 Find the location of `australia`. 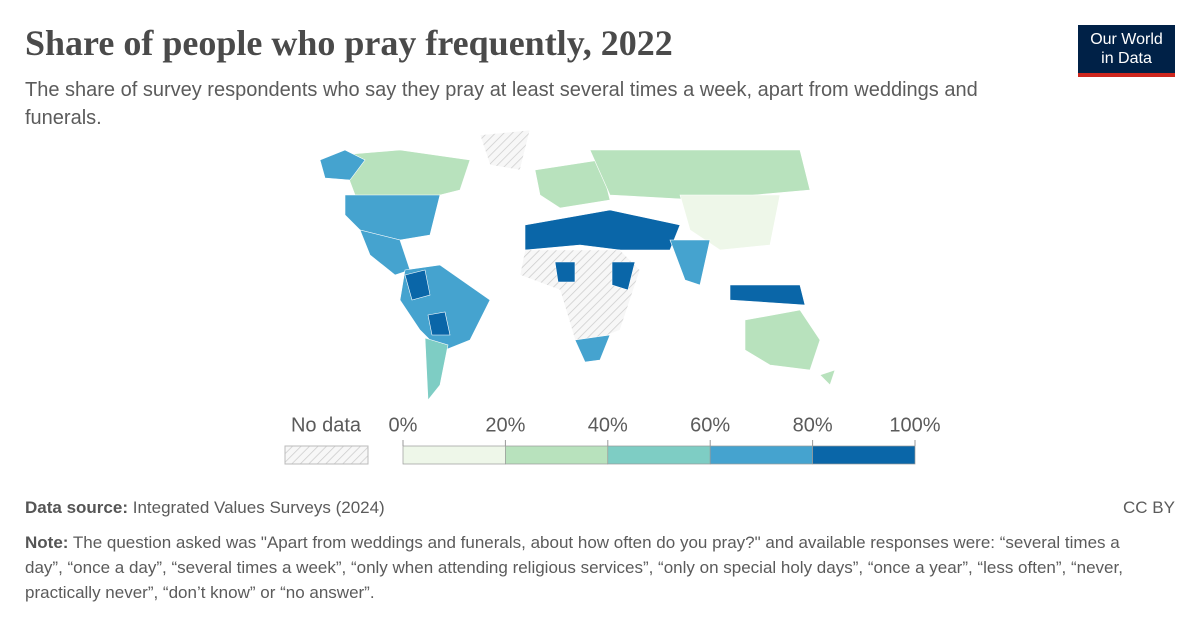

australia is located at coordinates (782, 340).